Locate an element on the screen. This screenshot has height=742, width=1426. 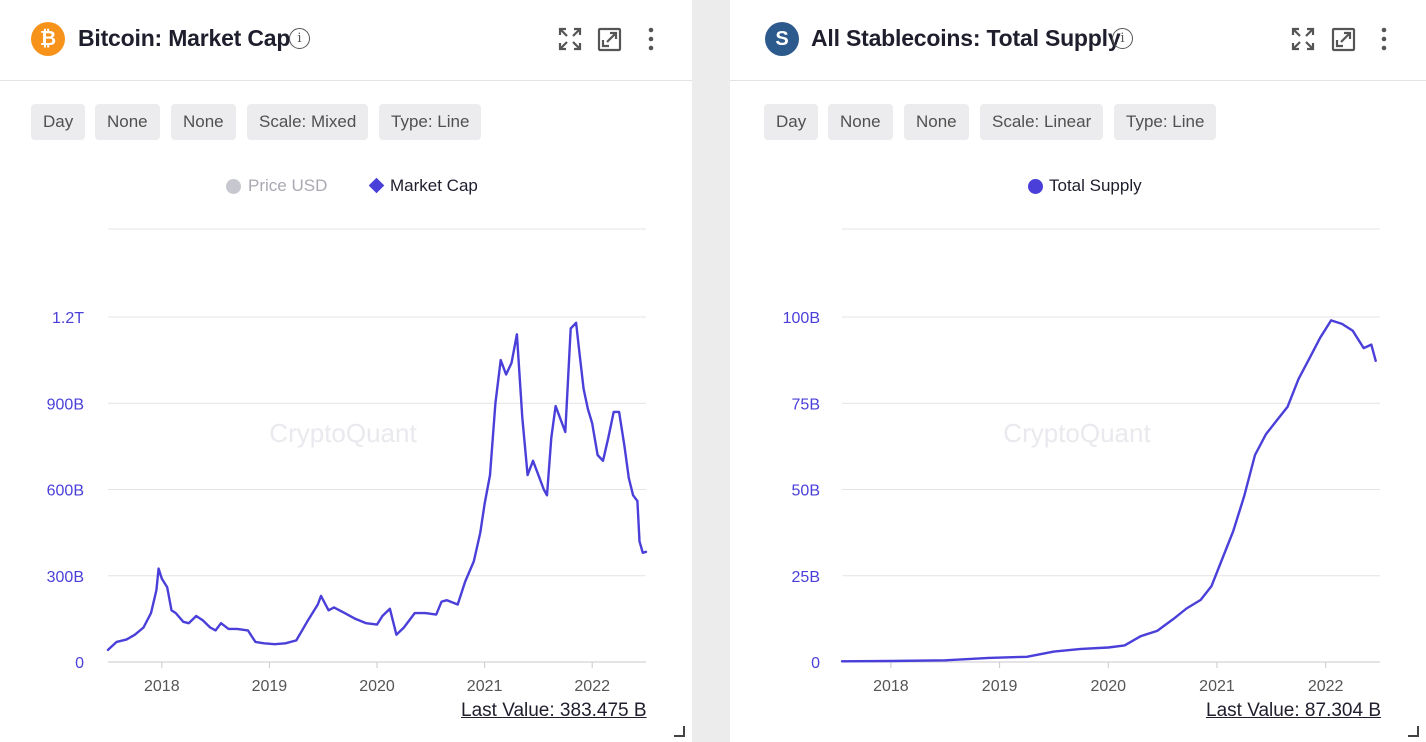
y-tick-label: 50B is located at coordinates (806, 491).